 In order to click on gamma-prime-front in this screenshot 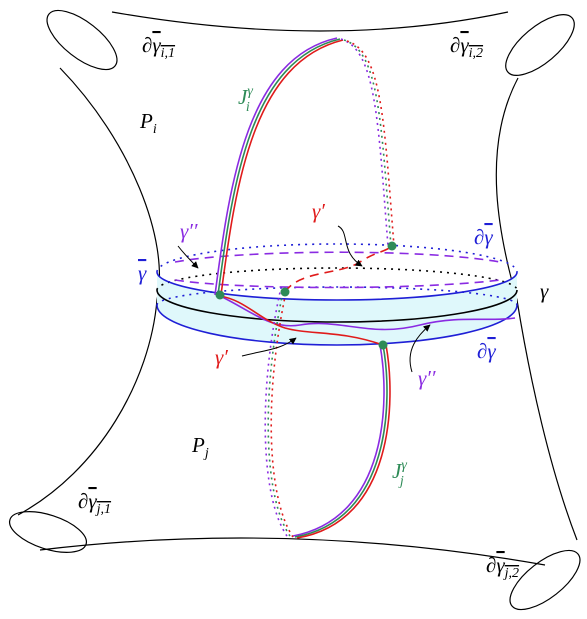, I will do `click(301, 320)`.